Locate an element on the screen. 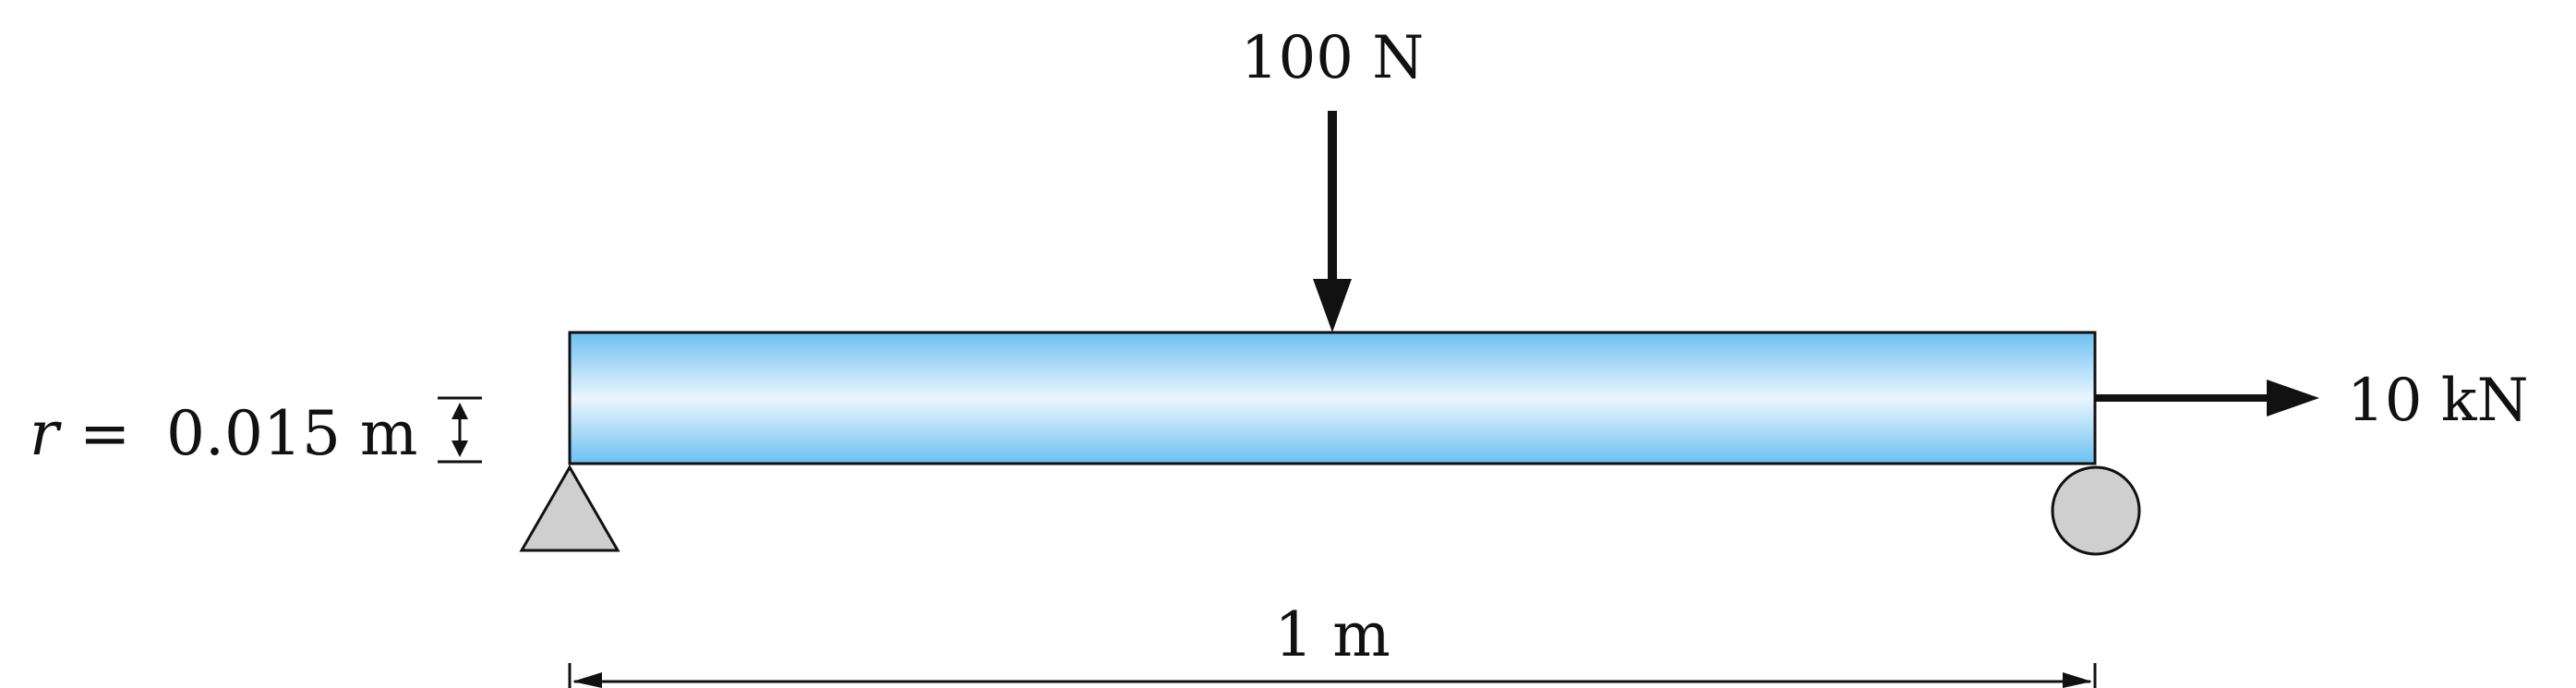  axial-load: 10 kN is located at coordinates (2312, 401).